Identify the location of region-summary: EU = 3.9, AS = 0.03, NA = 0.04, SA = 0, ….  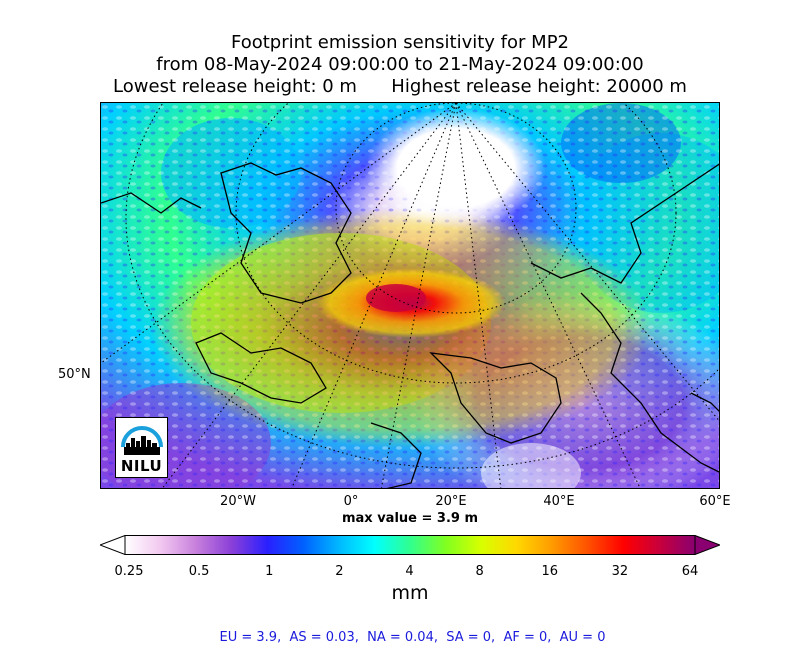
(412, 637).